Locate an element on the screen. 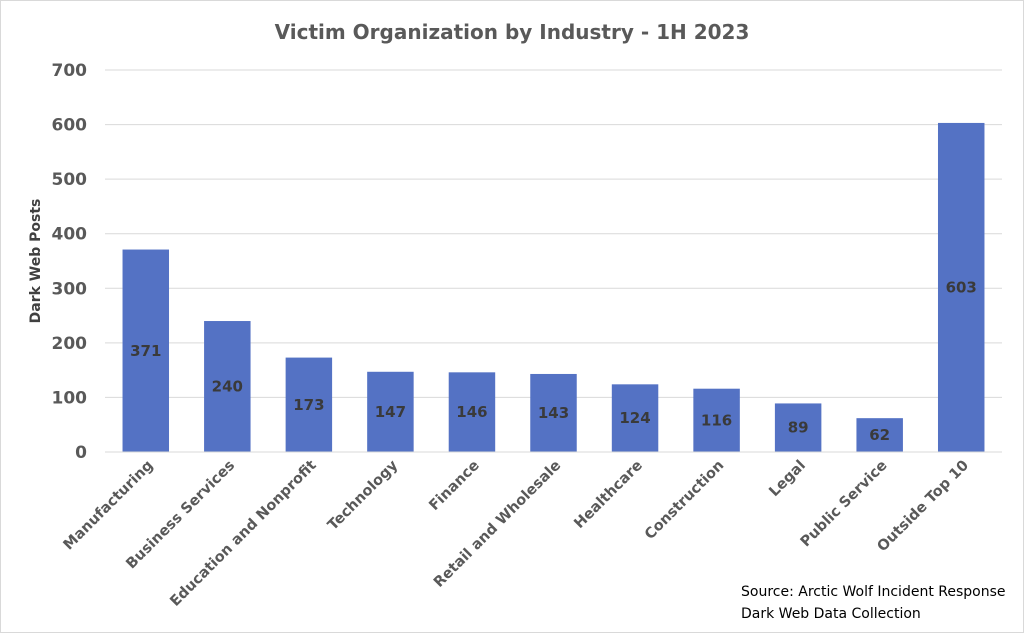  data-label: 124 is located at coordinates (634, 418).